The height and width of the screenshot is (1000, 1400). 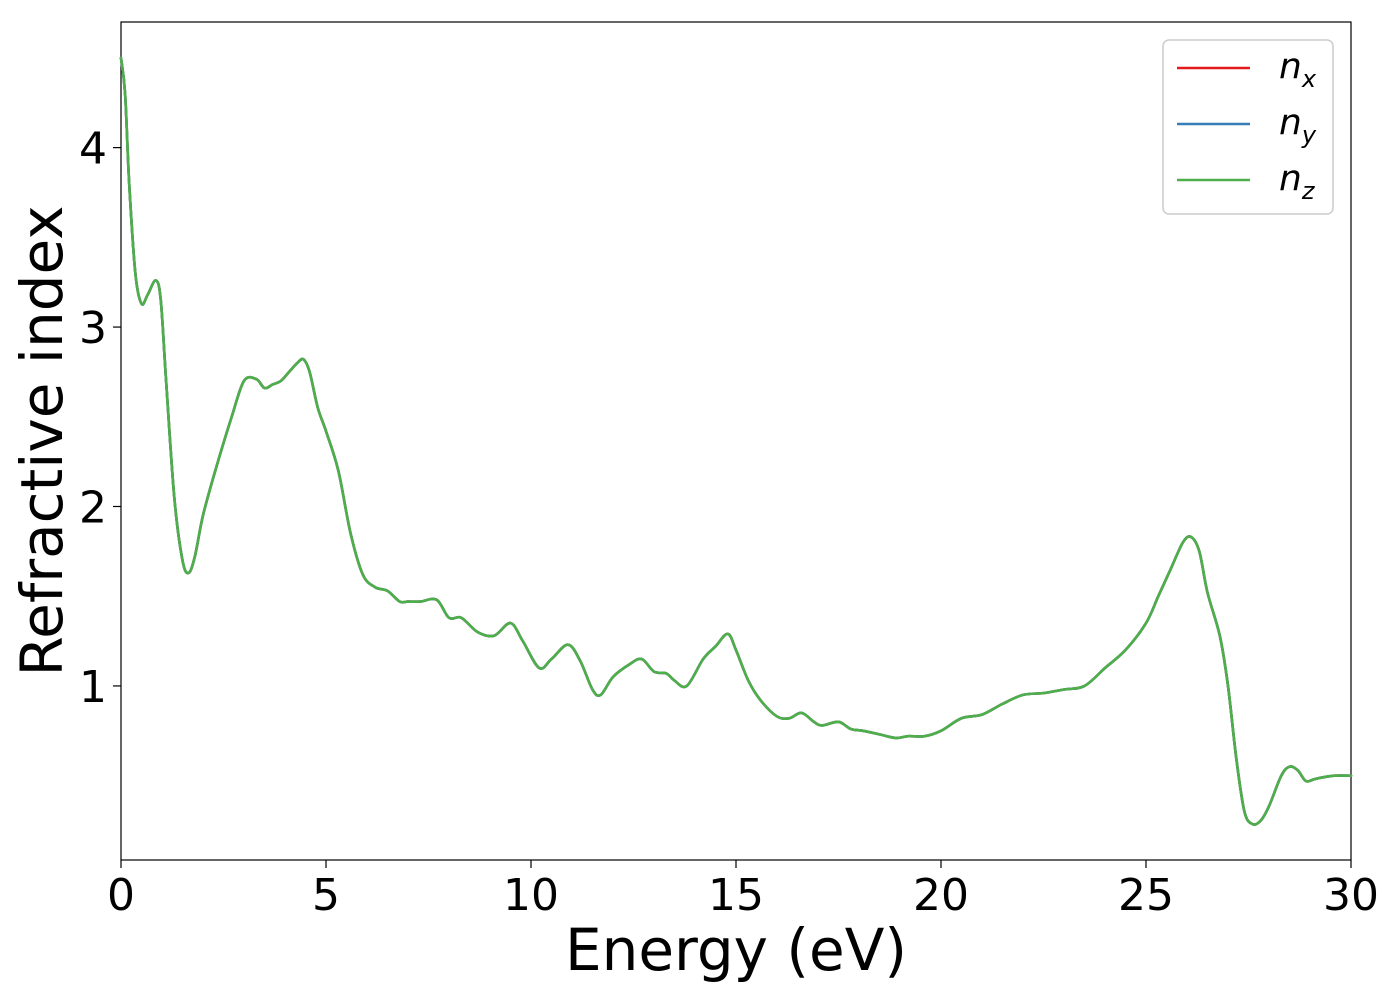 I want to click on legend-label-y: ny, so click(x=1298, y=125).